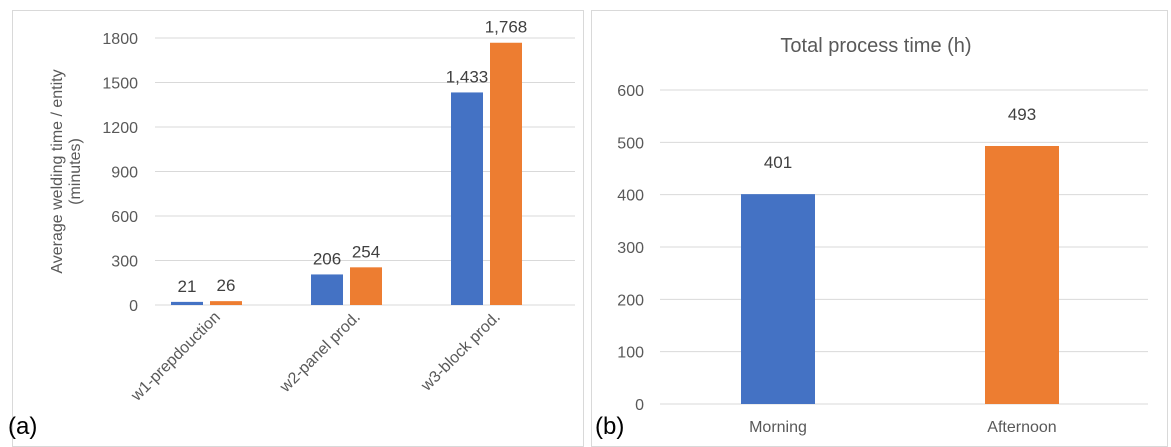 The height and width of the screenshot is (447, 1171). What do you see at coordinates (461, 352) in the screenshot?
I see `x-tick-label: w3-block prod.` at bounding box center [461, 352].